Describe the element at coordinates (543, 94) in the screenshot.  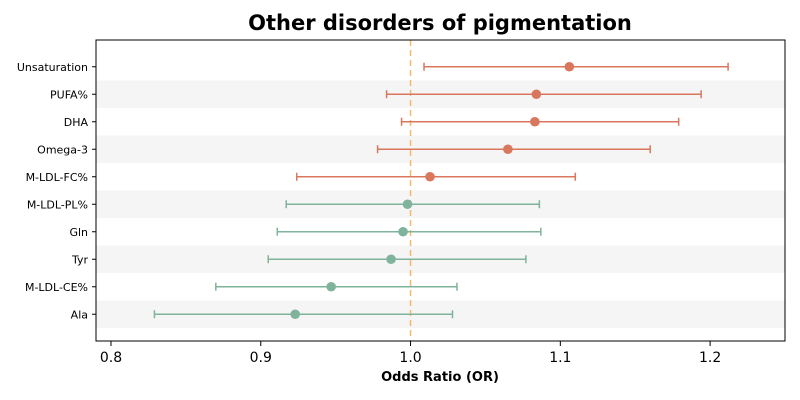
I see `estimate-pufa-` at that location.